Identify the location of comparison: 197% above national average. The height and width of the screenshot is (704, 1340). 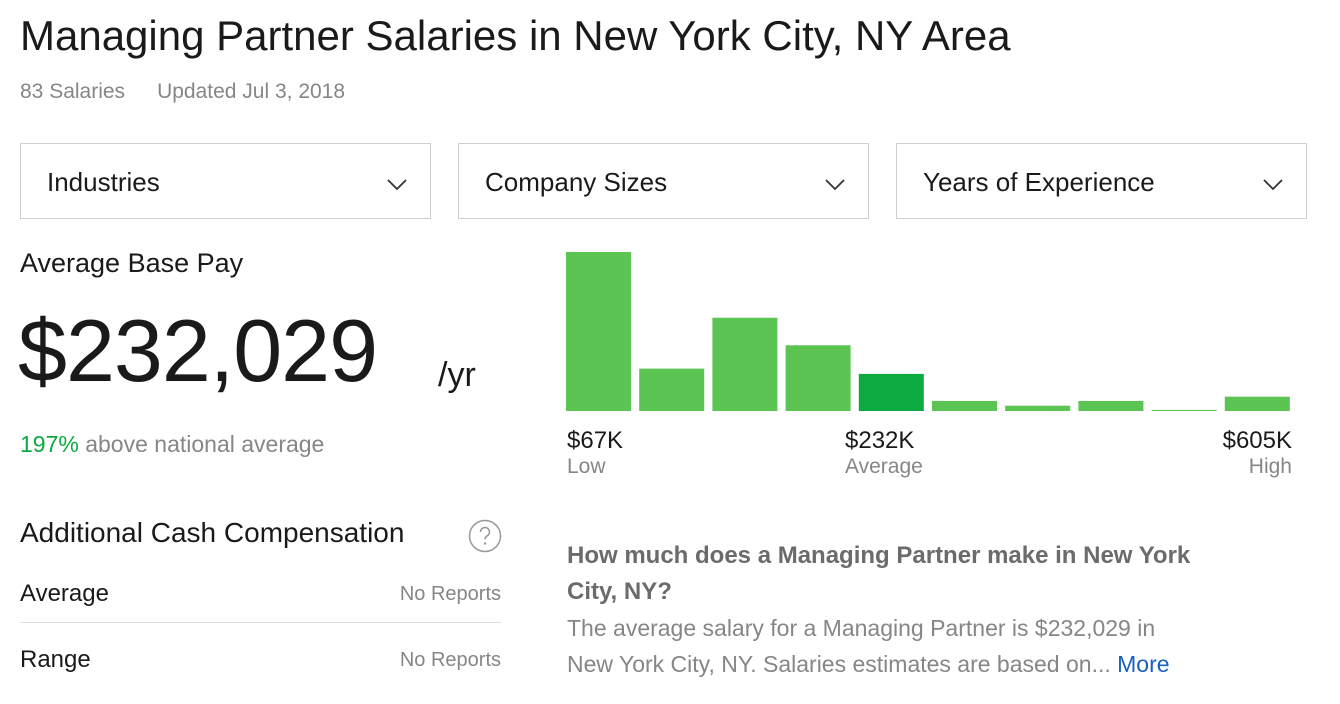
(172, 444).